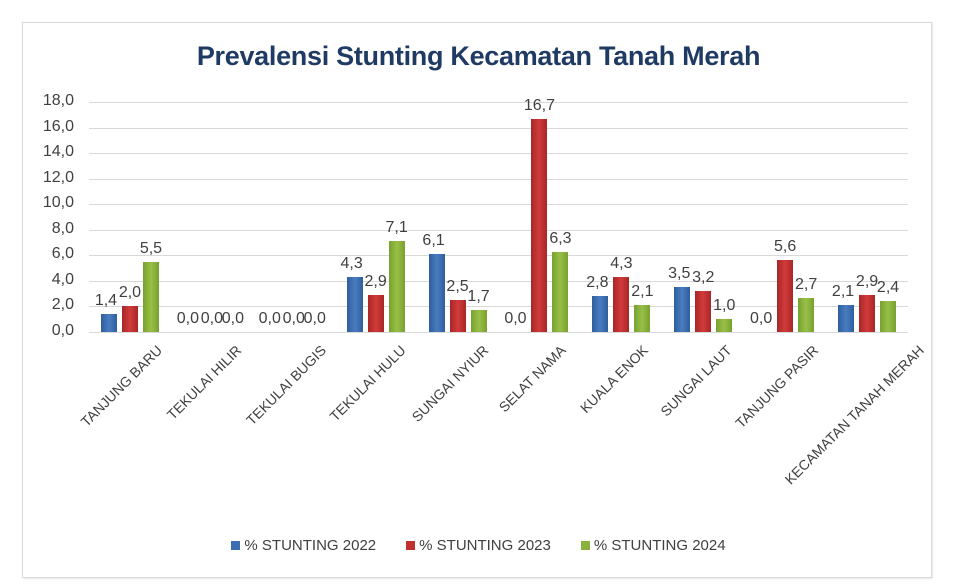 The width and height of the screenshot is (957, 588). What do you see at coordinates (106, 301) in the screenshot?
I see `data-label: 1,4` at bounding box center [106, 301].